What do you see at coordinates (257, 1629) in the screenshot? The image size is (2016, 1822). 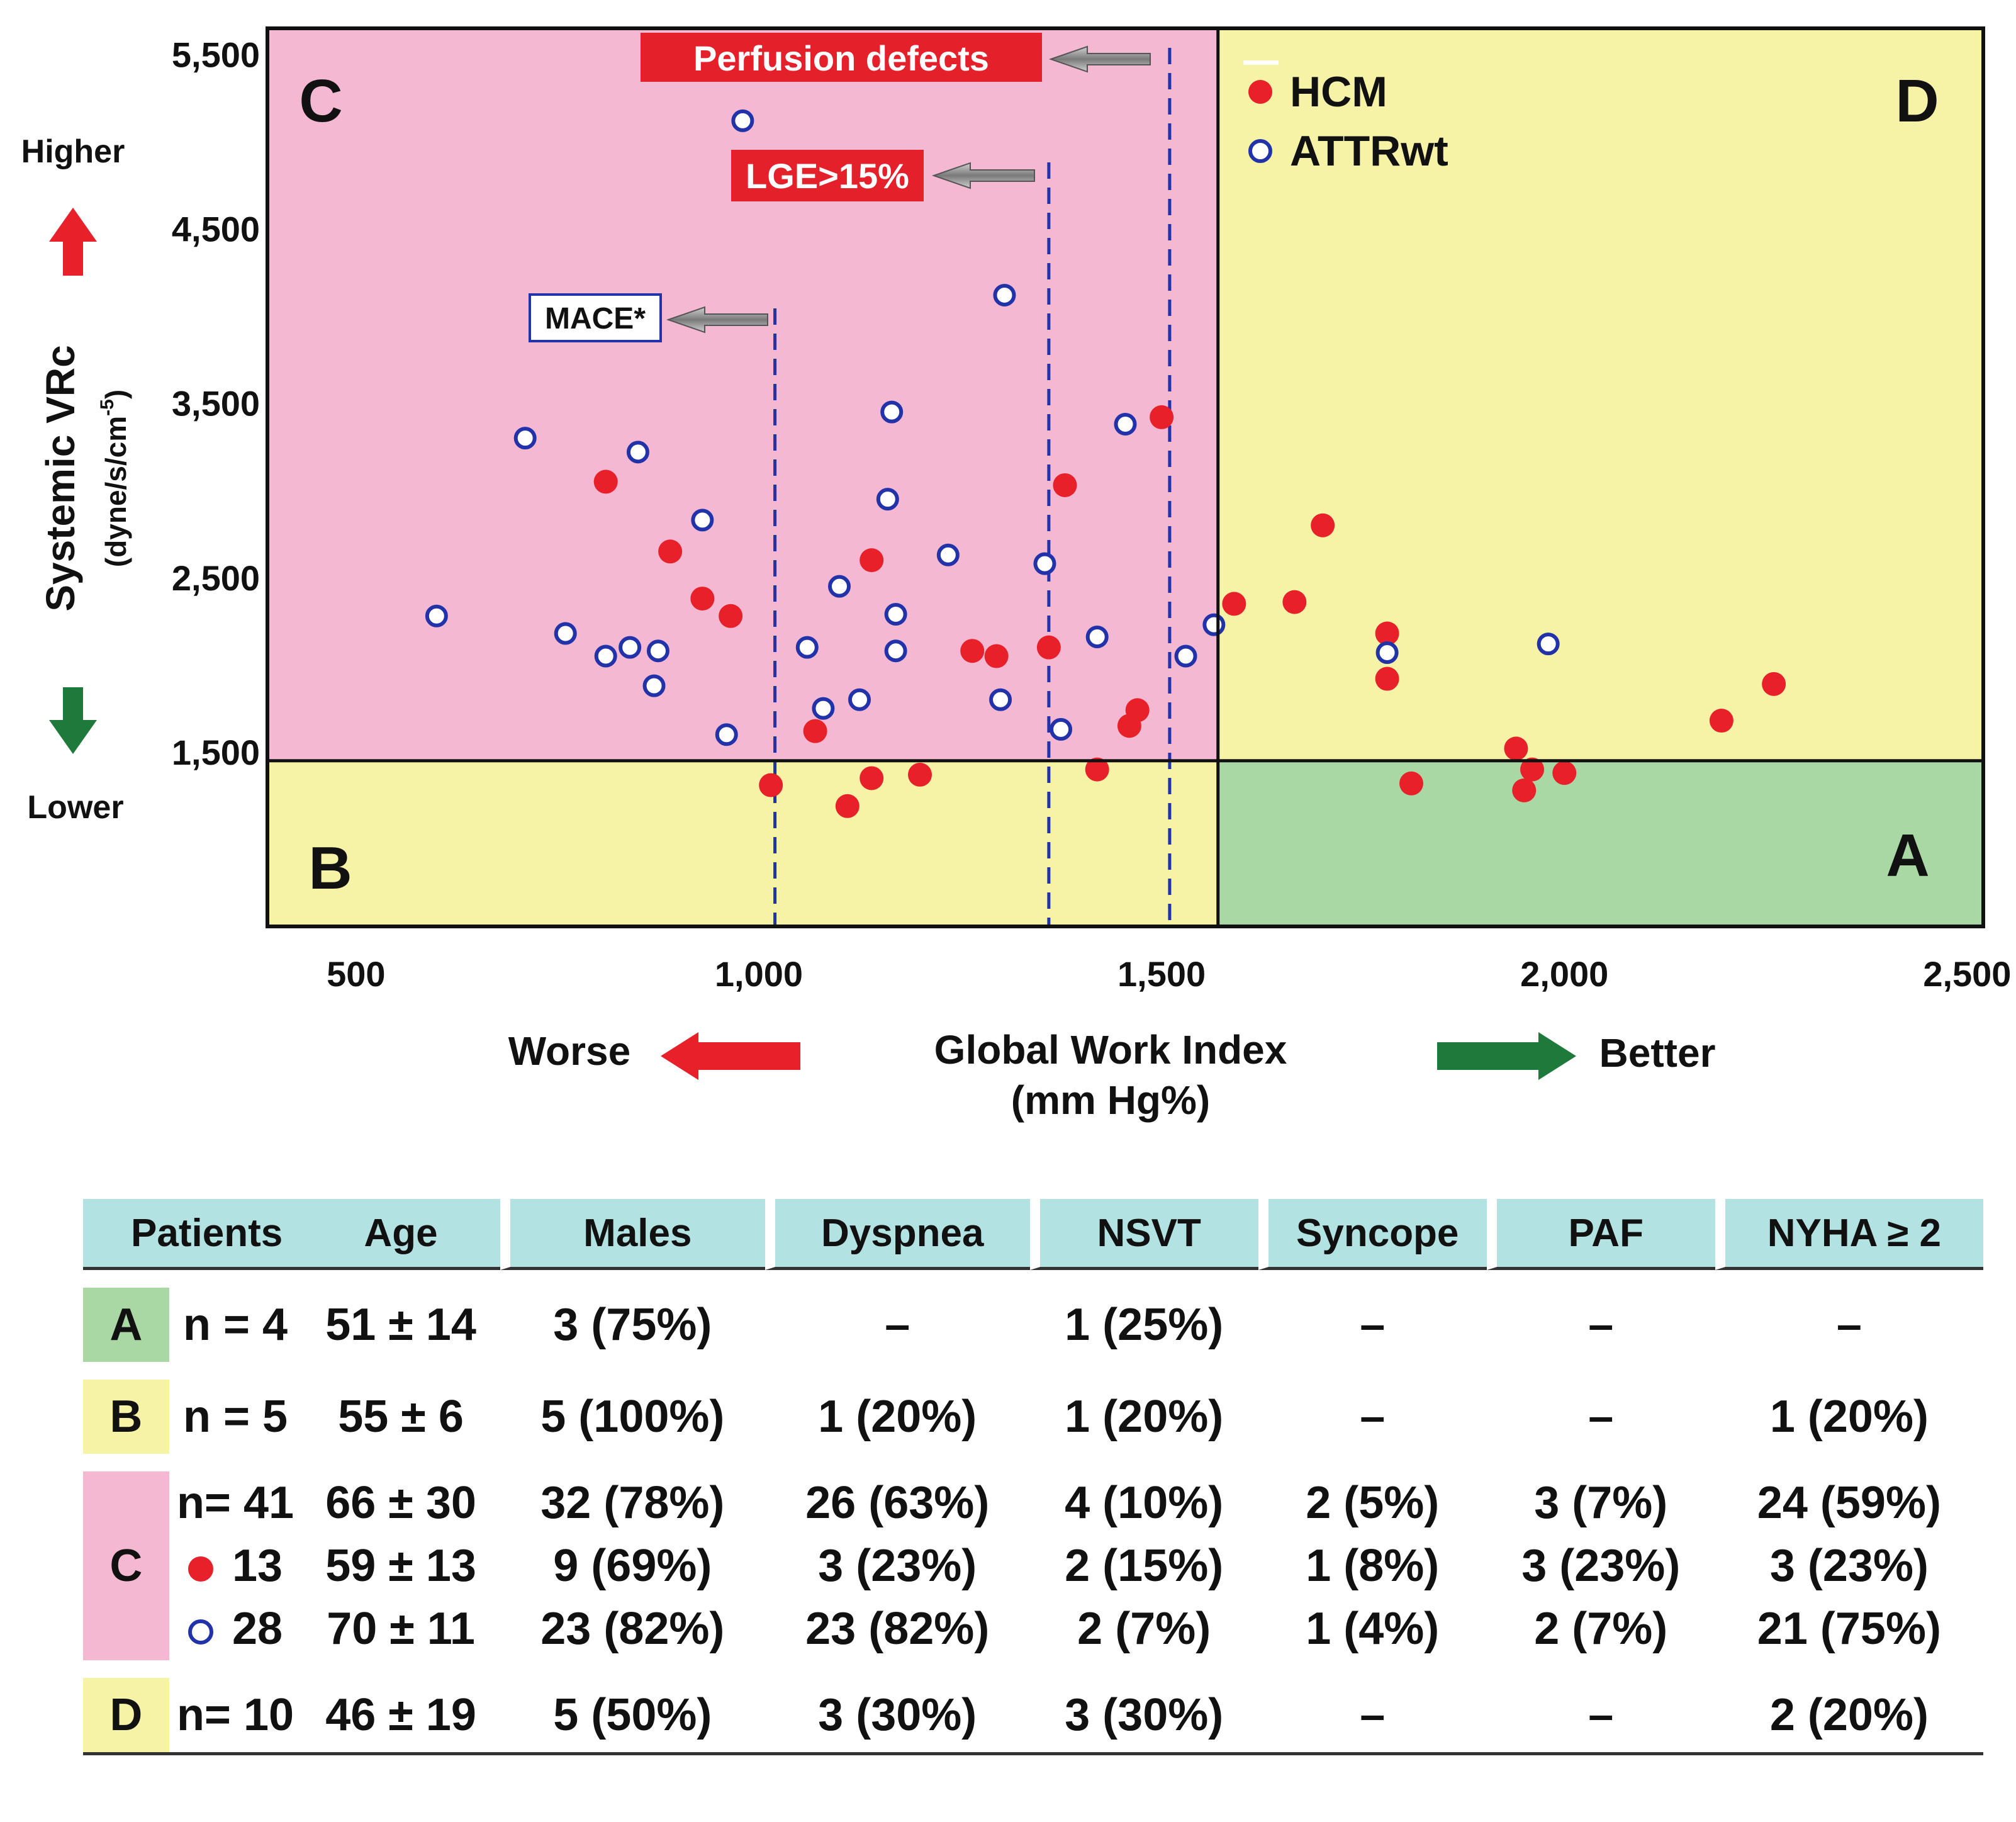 I see `cell-n-value: 28` at bounding box center [257, 1629].